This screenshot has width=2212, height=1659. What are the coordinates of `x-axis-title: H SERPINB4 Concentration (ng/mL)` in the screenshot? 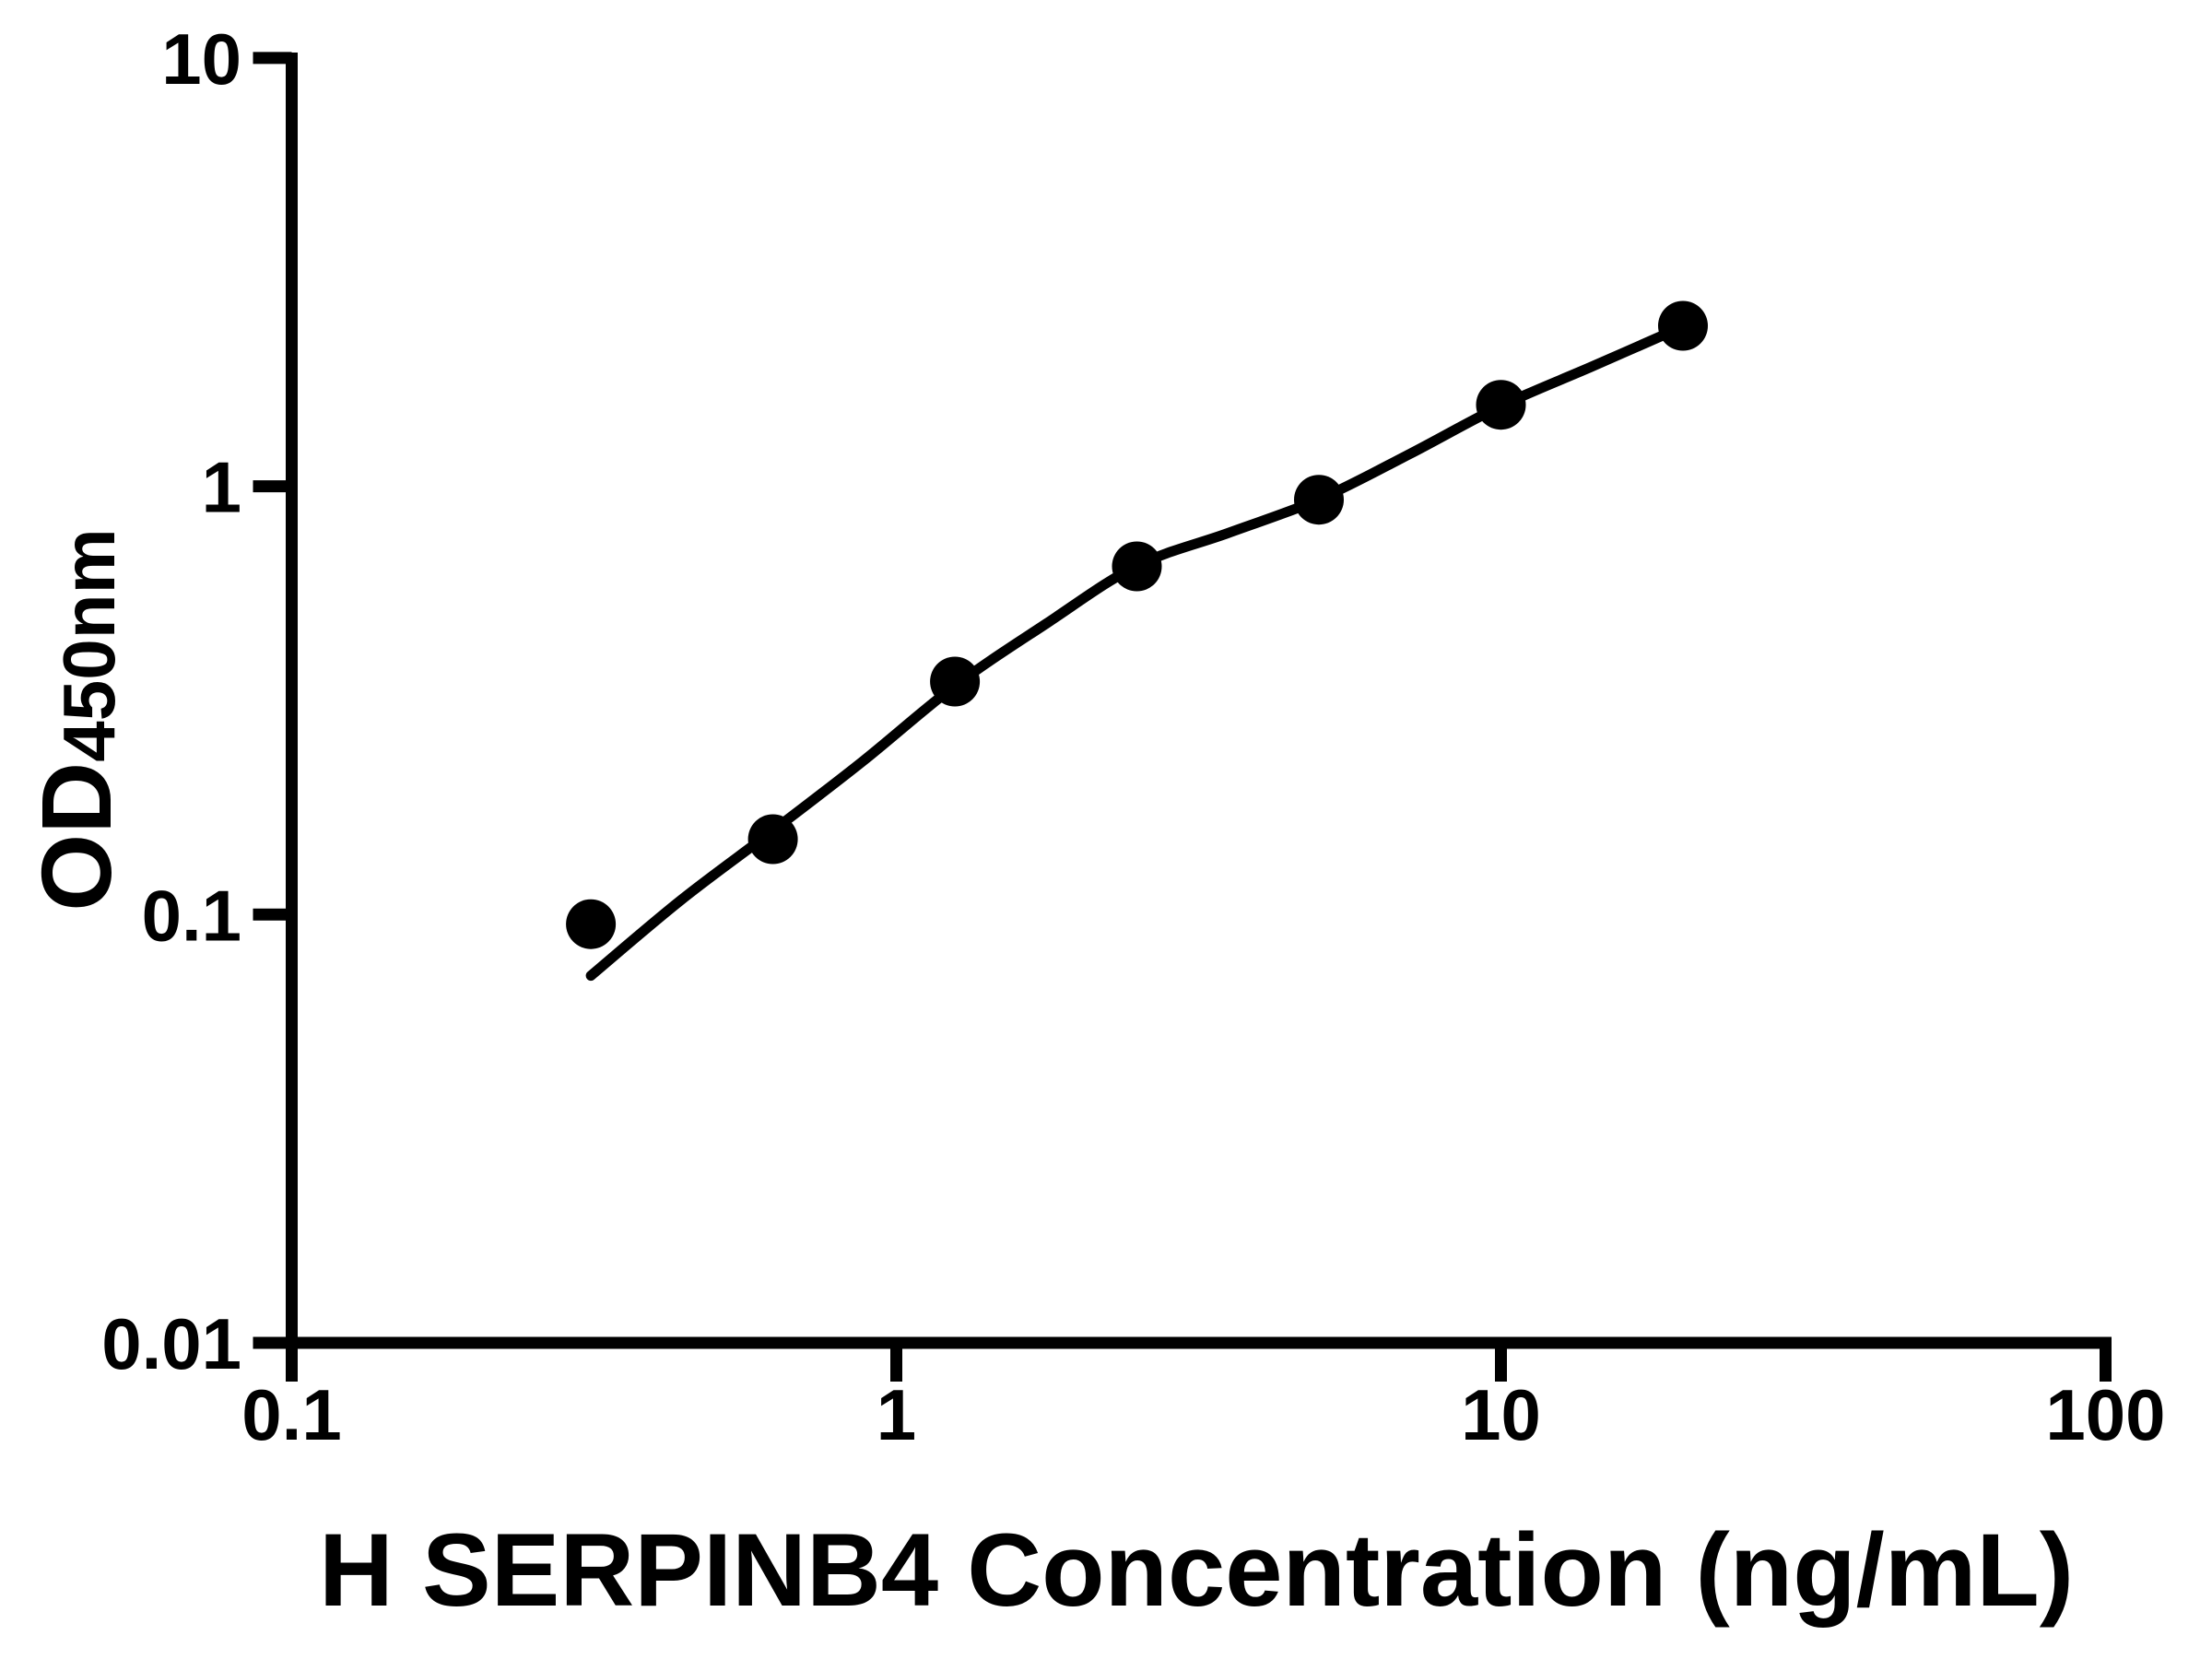 It's located at (1196, 1570).